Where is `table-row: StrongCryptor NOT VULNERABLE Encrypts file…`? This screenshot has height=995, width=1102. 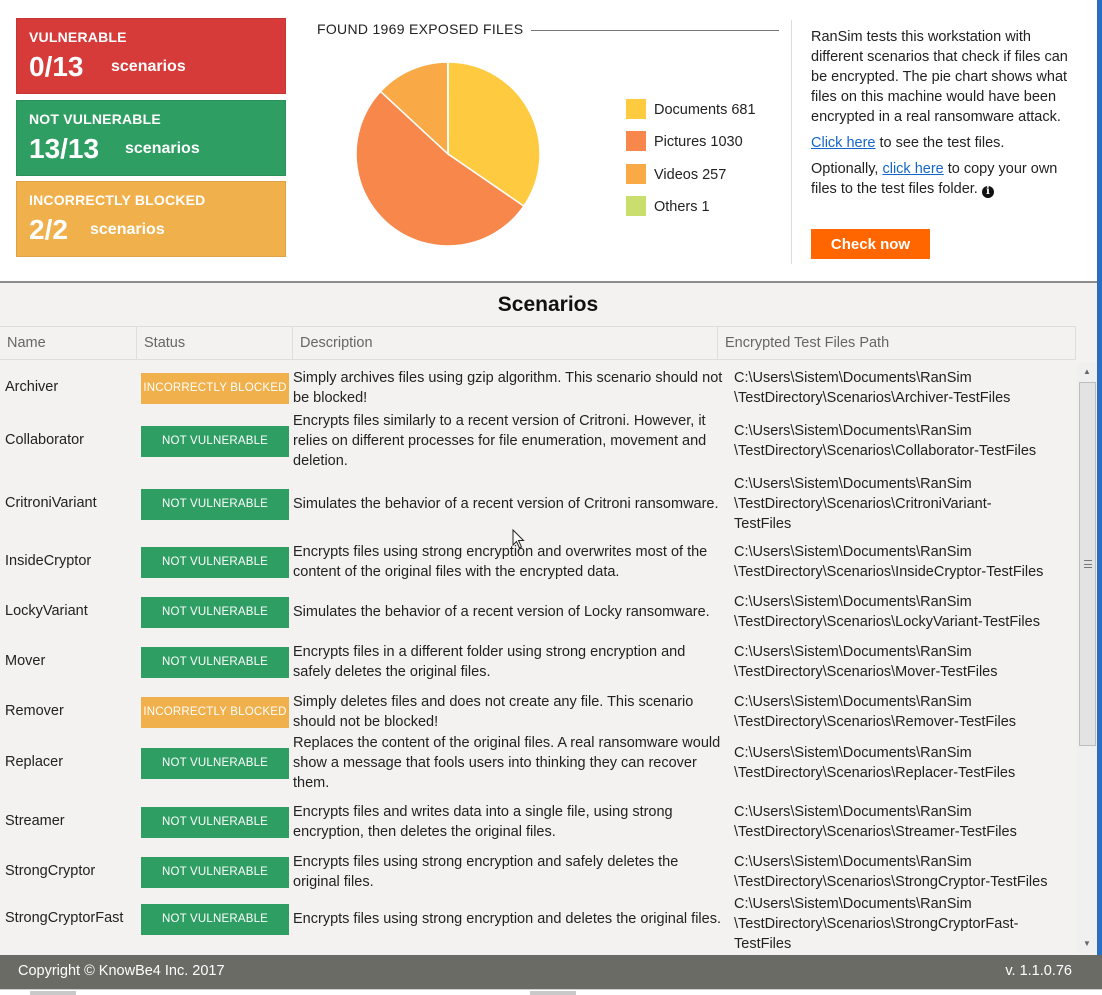 table-row: StrongCryptor NOT VULNERABLE Encrypts file… is located at coordinates (538, 872).